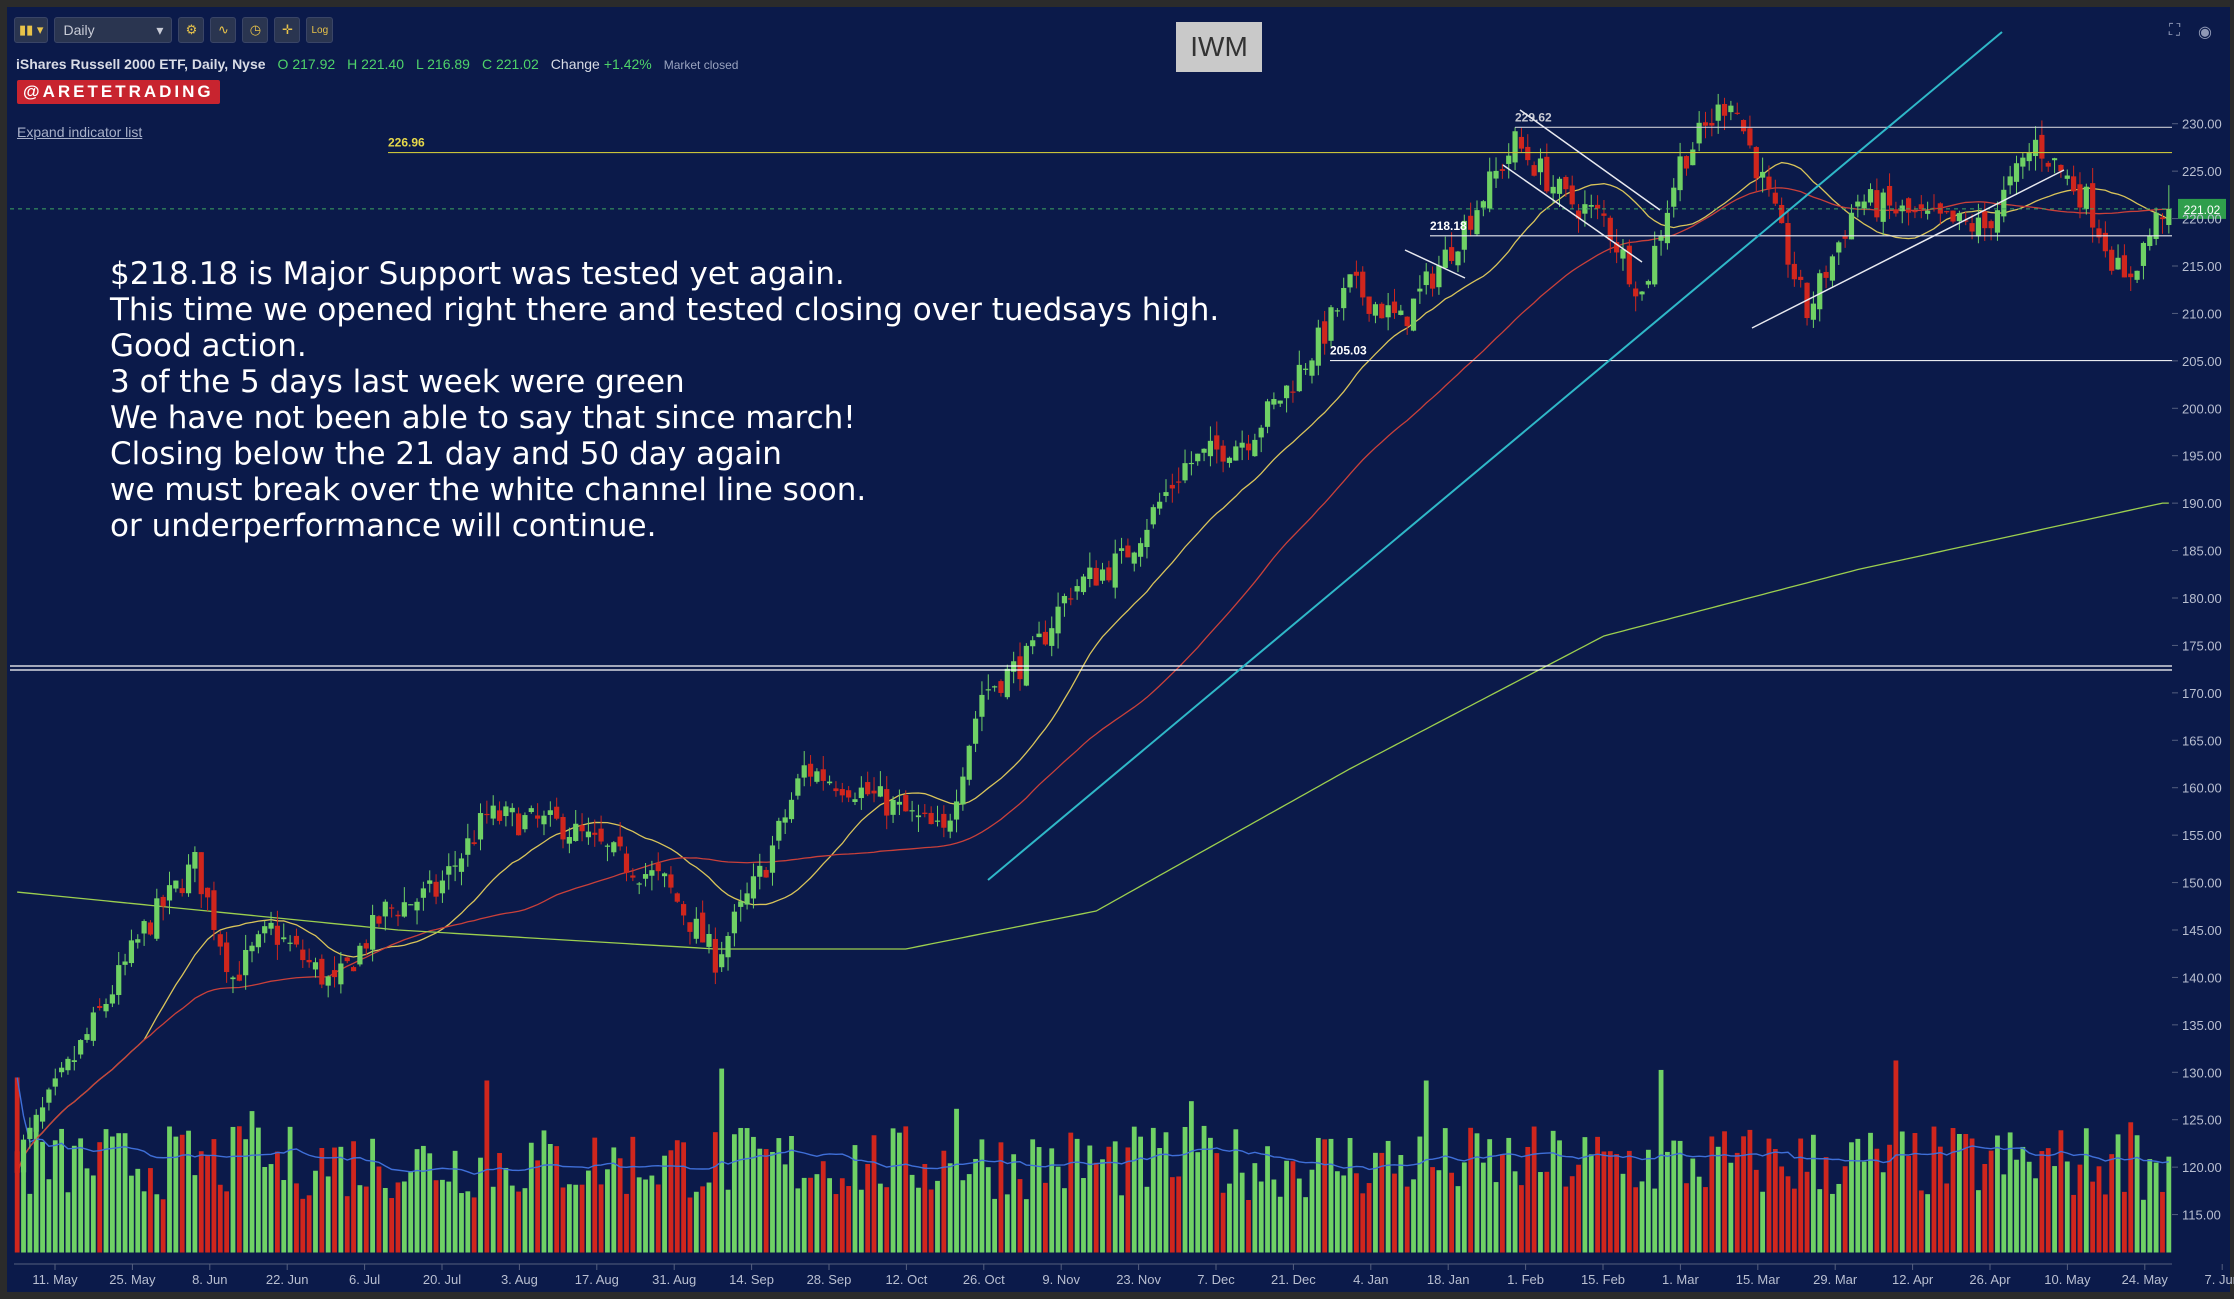 This screenshot has width=2234, height=1299. Describe the element at coordinates (79, 30) in the screenshot. I see `interval-value: Daily` at that location.